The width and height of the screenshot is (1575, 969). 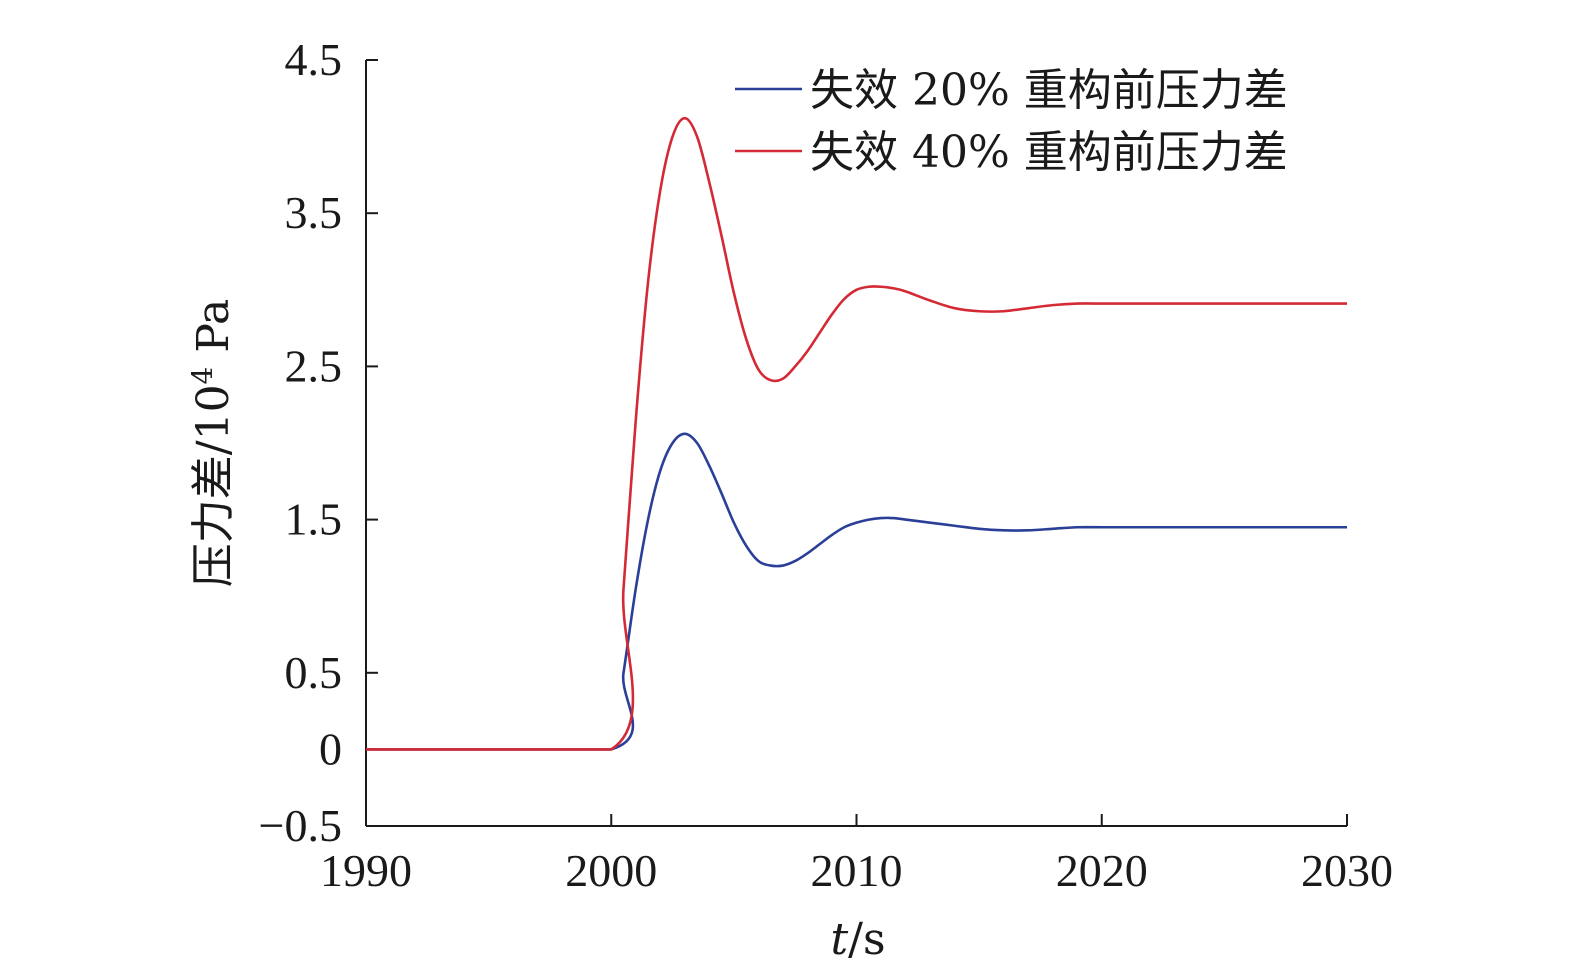 What do you see at coordinates (366, 870) in the screenshot?
I see `x-tick-label: 1990` at bounding box center [366, 870].